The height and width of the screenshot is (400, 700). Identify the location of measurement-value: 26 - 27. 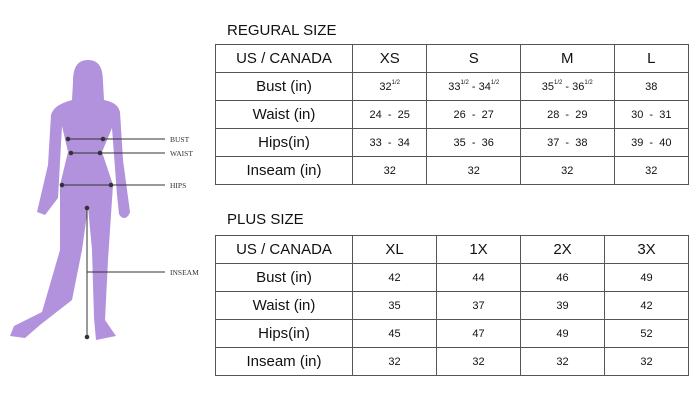
(473, 114).